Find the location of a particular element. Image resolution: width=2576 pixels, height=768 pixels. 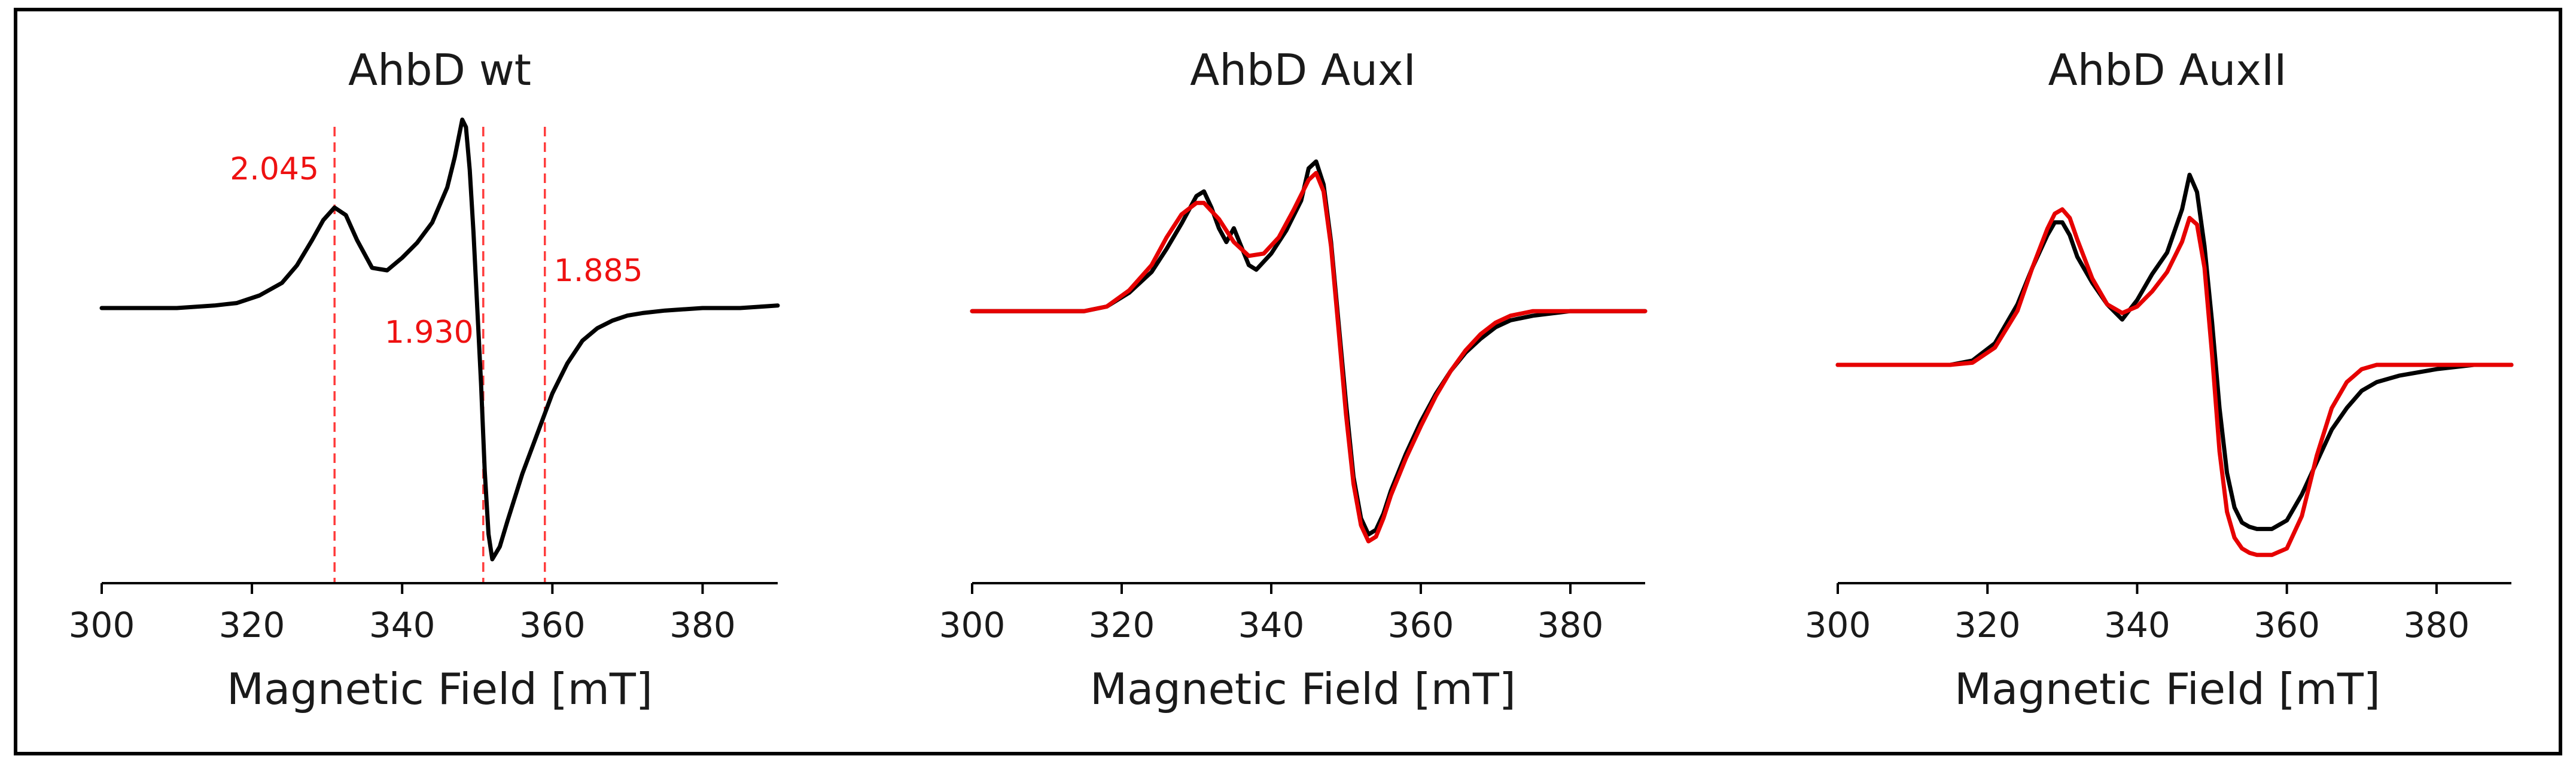

panel-title: AhbD wt is located at coordinates (439, 70).